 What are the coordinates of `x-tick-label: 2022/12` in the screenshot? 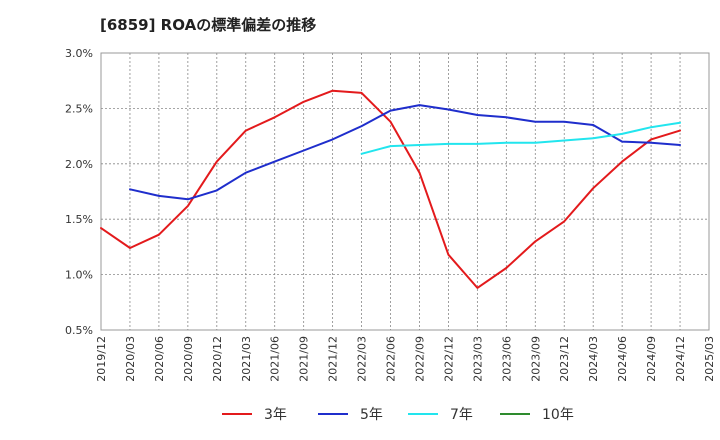 It's located at (448, 359).